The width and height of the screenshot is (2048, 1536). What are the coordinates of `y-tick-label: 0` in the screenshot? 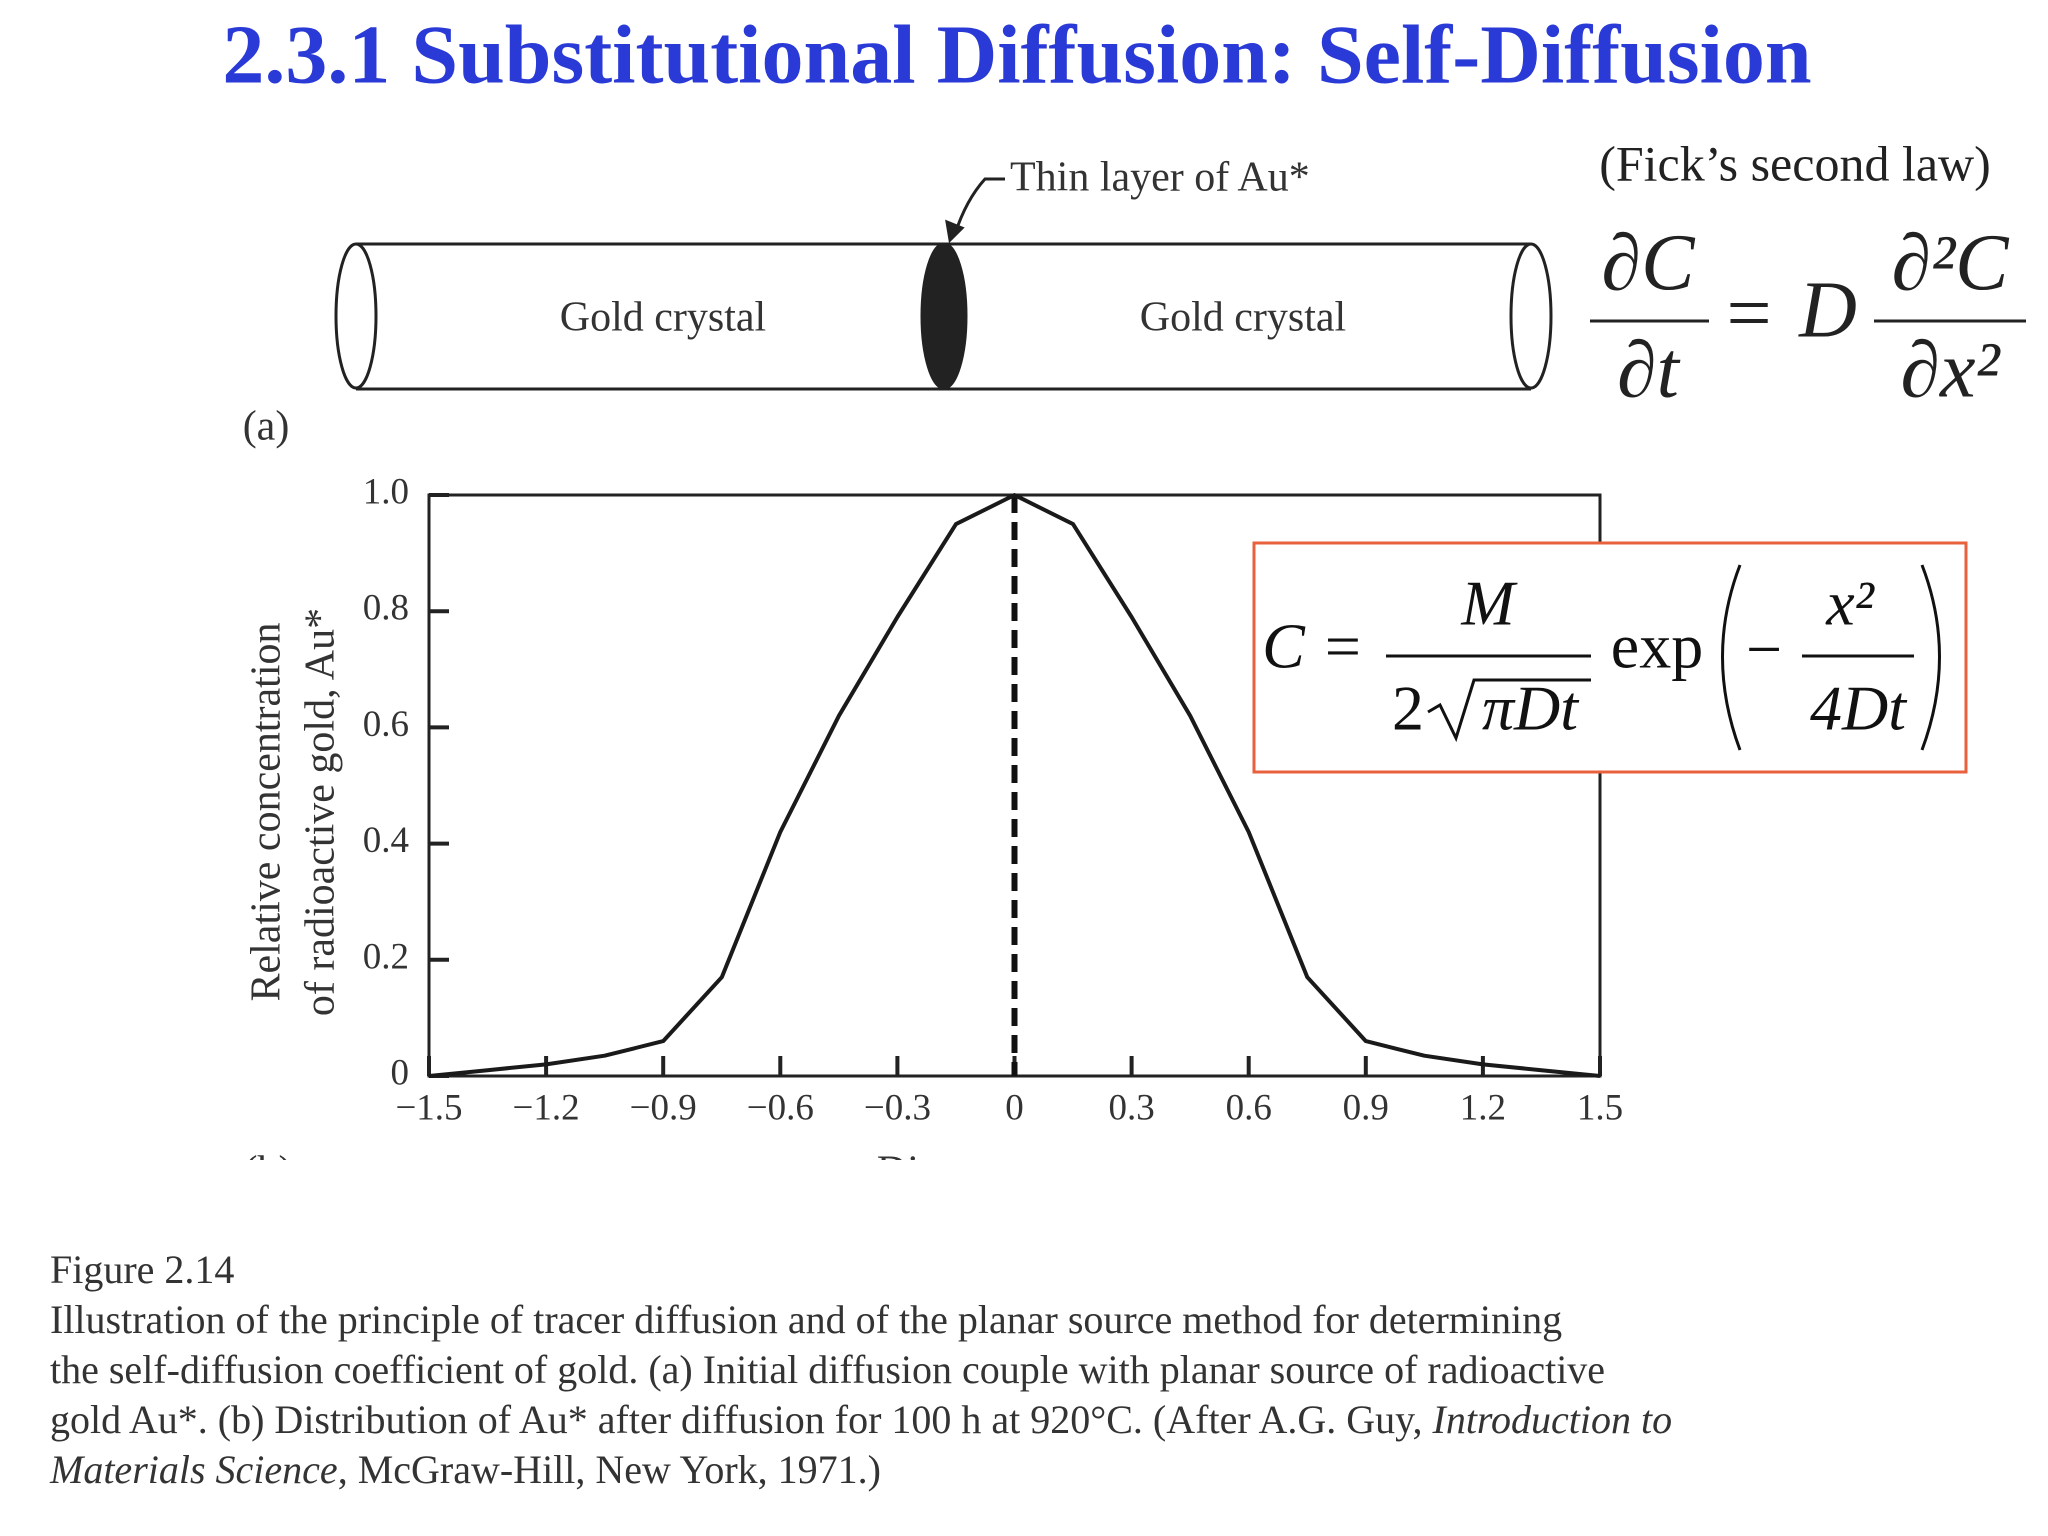 It's located at (400, 1072).